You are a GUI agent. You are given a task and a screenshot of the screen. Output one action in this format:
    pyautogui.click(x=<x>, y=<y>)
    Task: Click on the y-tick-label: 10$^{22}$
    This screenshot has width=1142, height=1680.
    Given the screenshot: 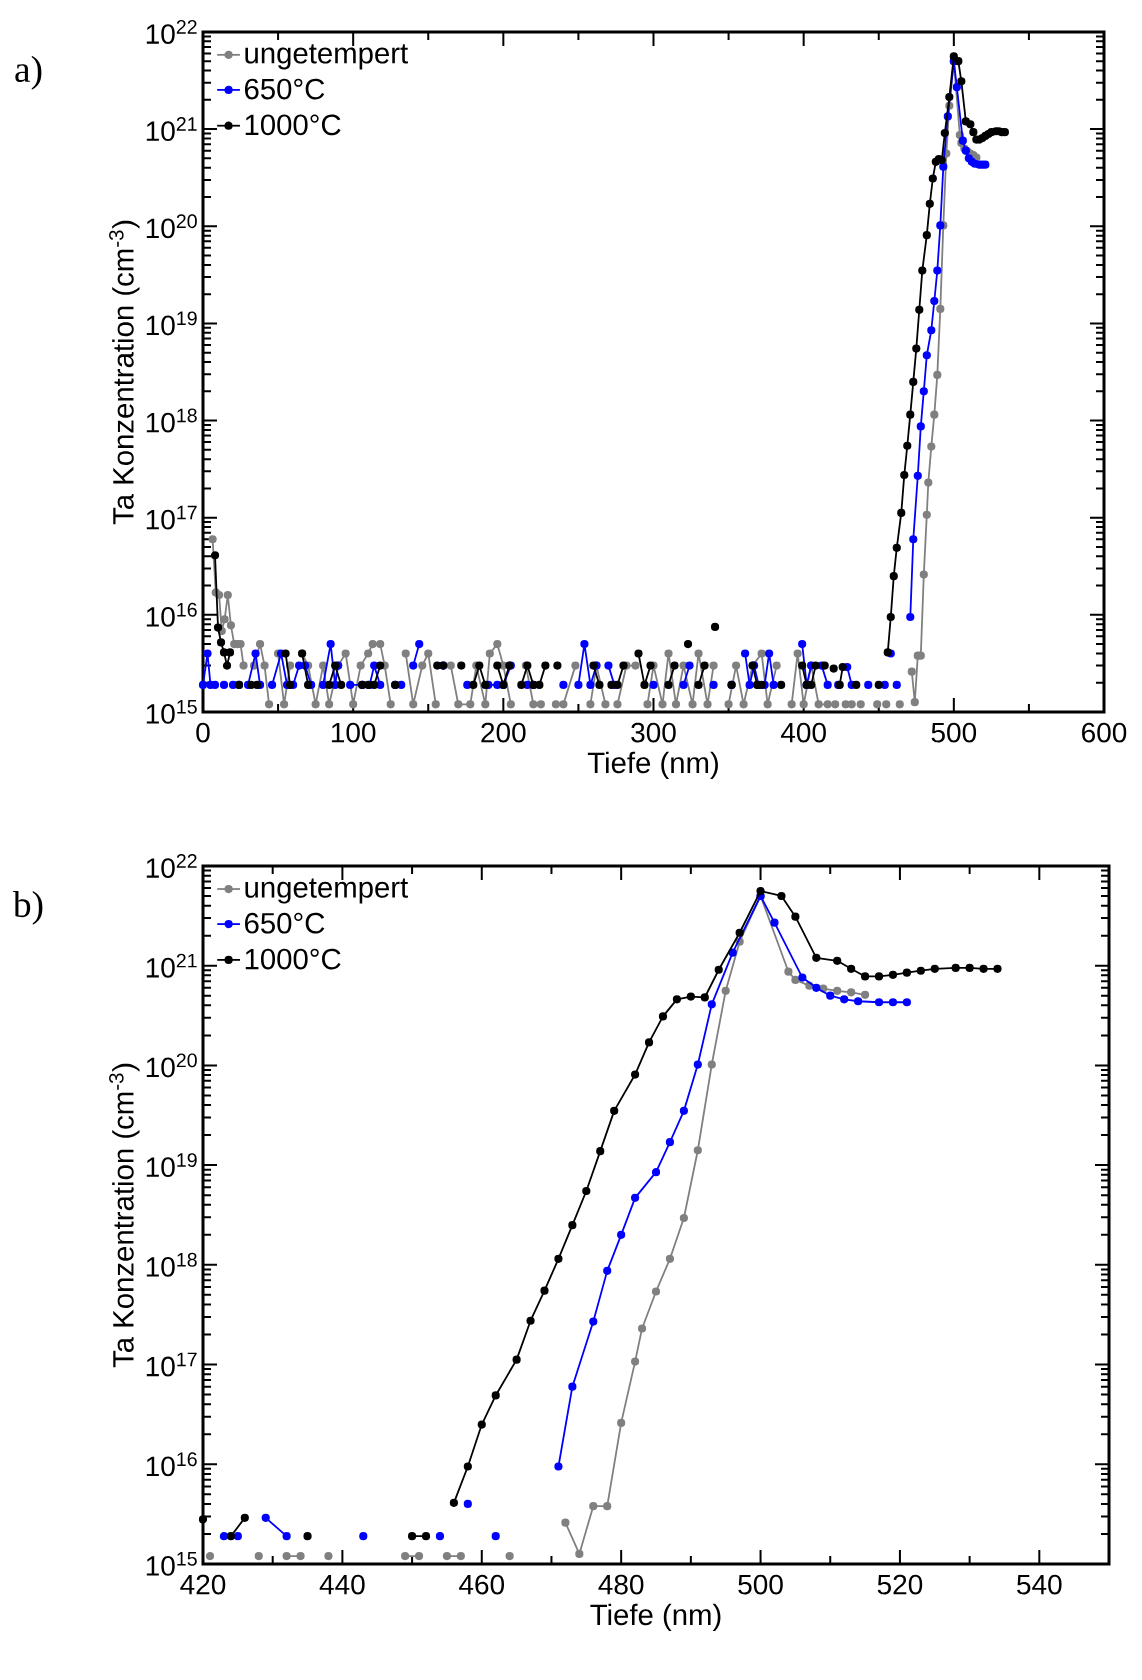 What is the action you would take?
    pyautogui.click(x=171, y=31)
    